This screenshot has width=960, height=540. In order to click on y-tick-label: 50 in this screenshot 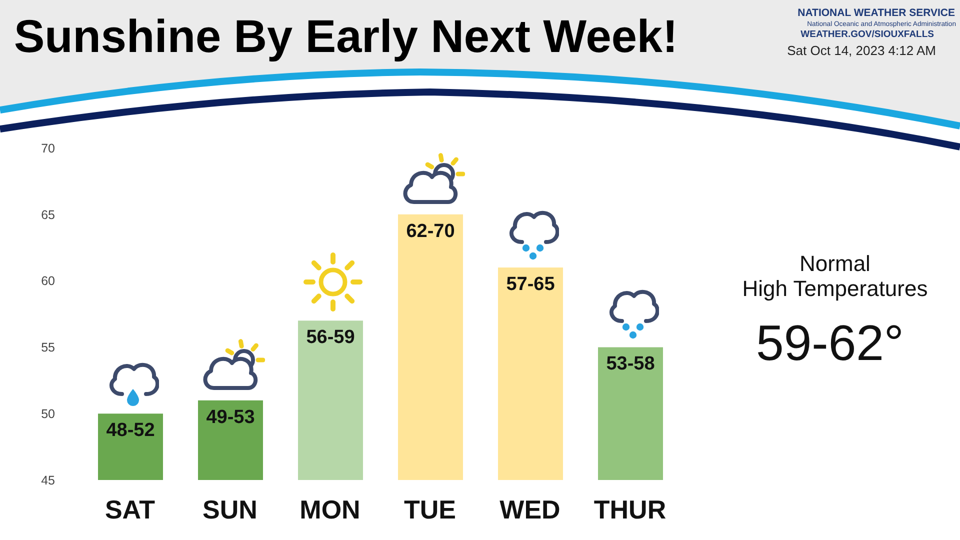, I will do `click(48, 414)`.